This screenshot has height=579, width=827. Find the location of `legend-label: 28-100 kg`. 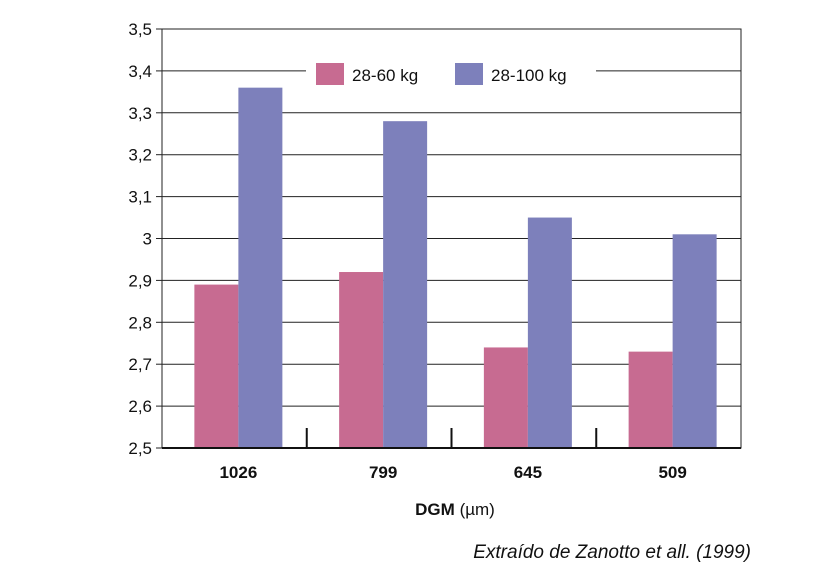

legend-label: 28-100 kg is located at coordinates (529, 75).